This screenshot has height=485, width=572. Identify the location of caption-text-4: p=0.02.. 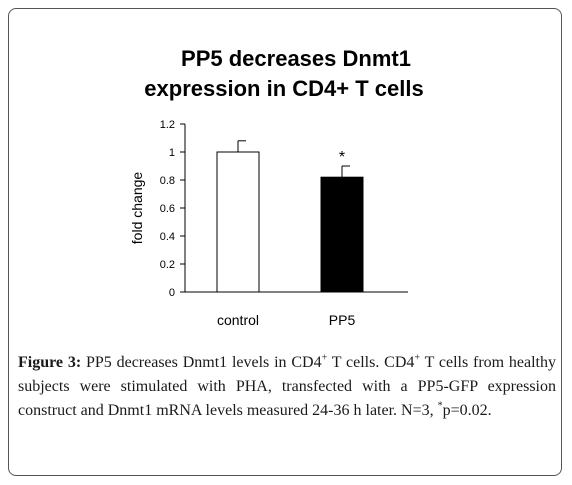
(467, 410).